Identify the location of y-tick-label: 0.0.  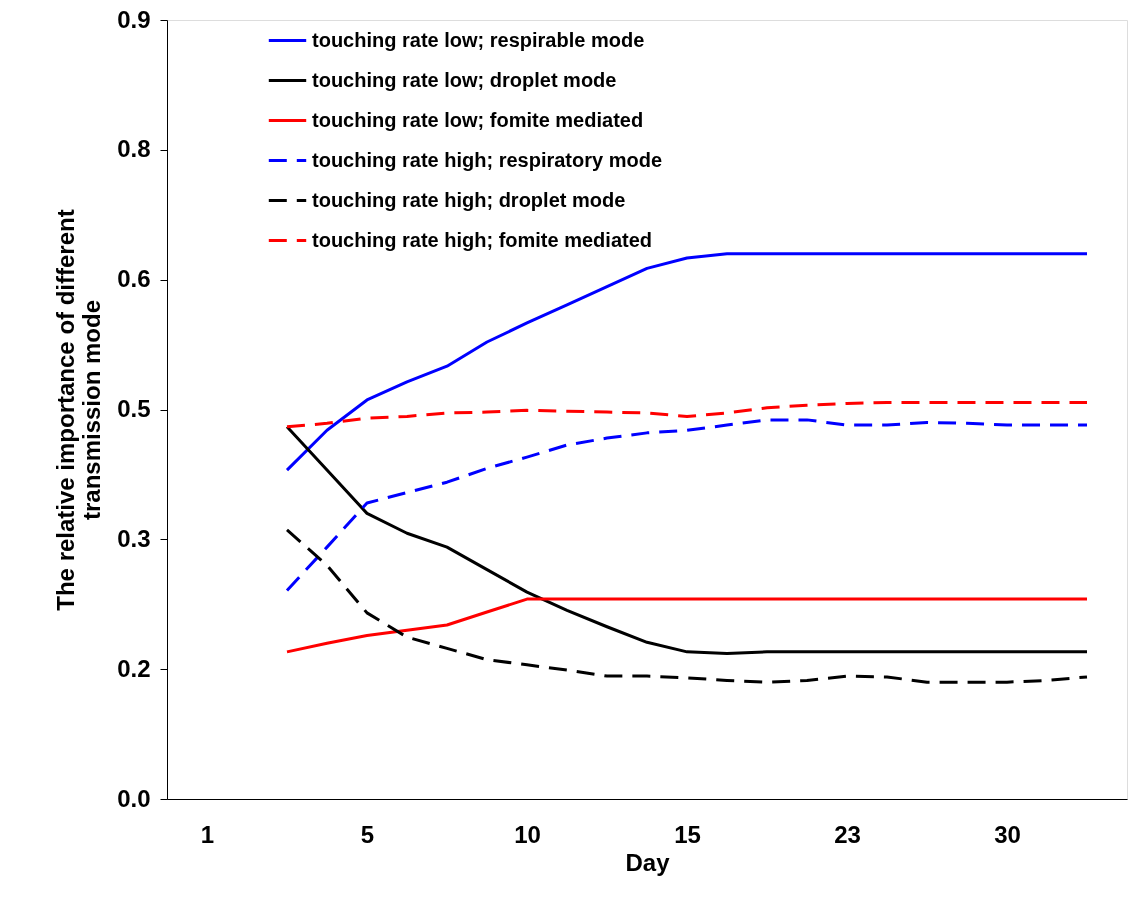
(134, 798).